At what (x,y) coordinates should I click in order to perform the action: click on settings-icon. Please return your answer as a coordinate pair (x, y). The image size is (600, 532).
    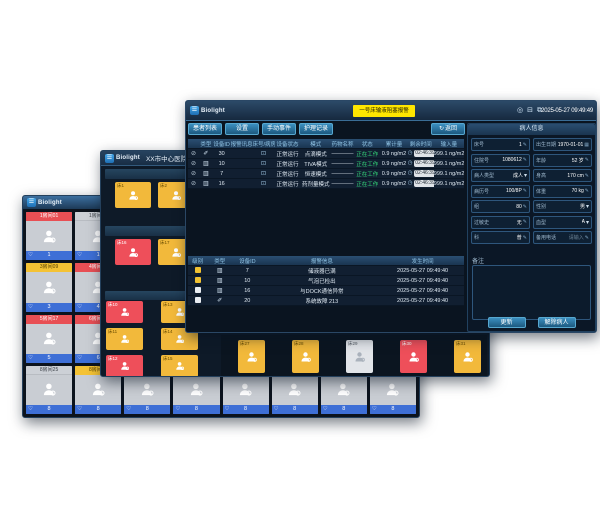
    Looking at the image, I should click on (520, 111).